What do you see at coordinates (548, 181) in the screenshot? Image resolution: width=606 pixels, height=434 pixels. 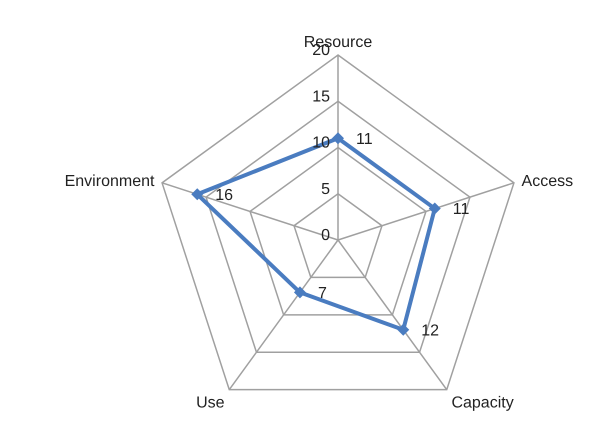 I see `spoke-label: Access` at bounding box center [548, 181].